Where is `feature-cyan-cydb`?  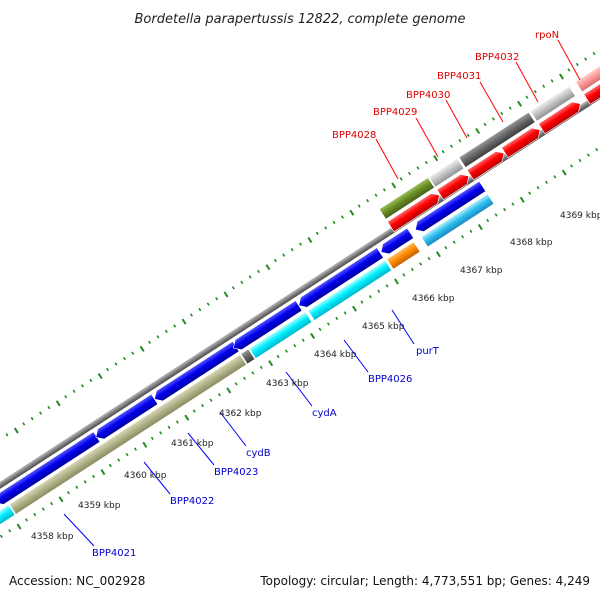
feature-cyan-cydb is located at coordinates (280, 335).